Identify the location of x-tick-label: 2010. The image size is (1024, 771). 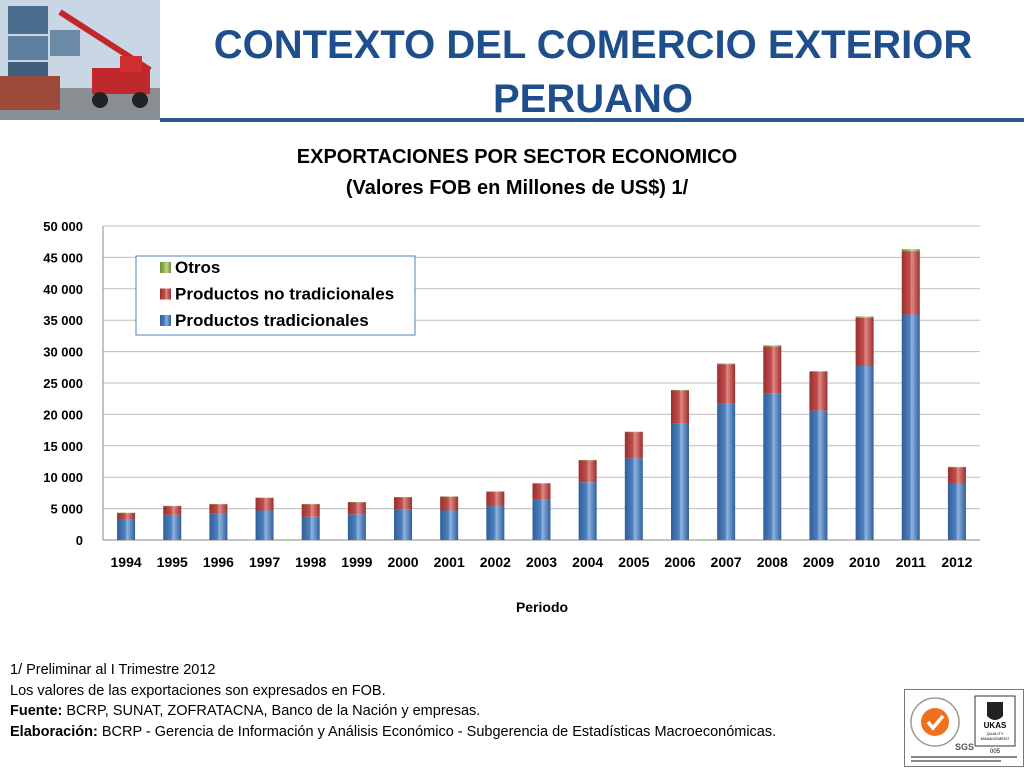
(864, 562).